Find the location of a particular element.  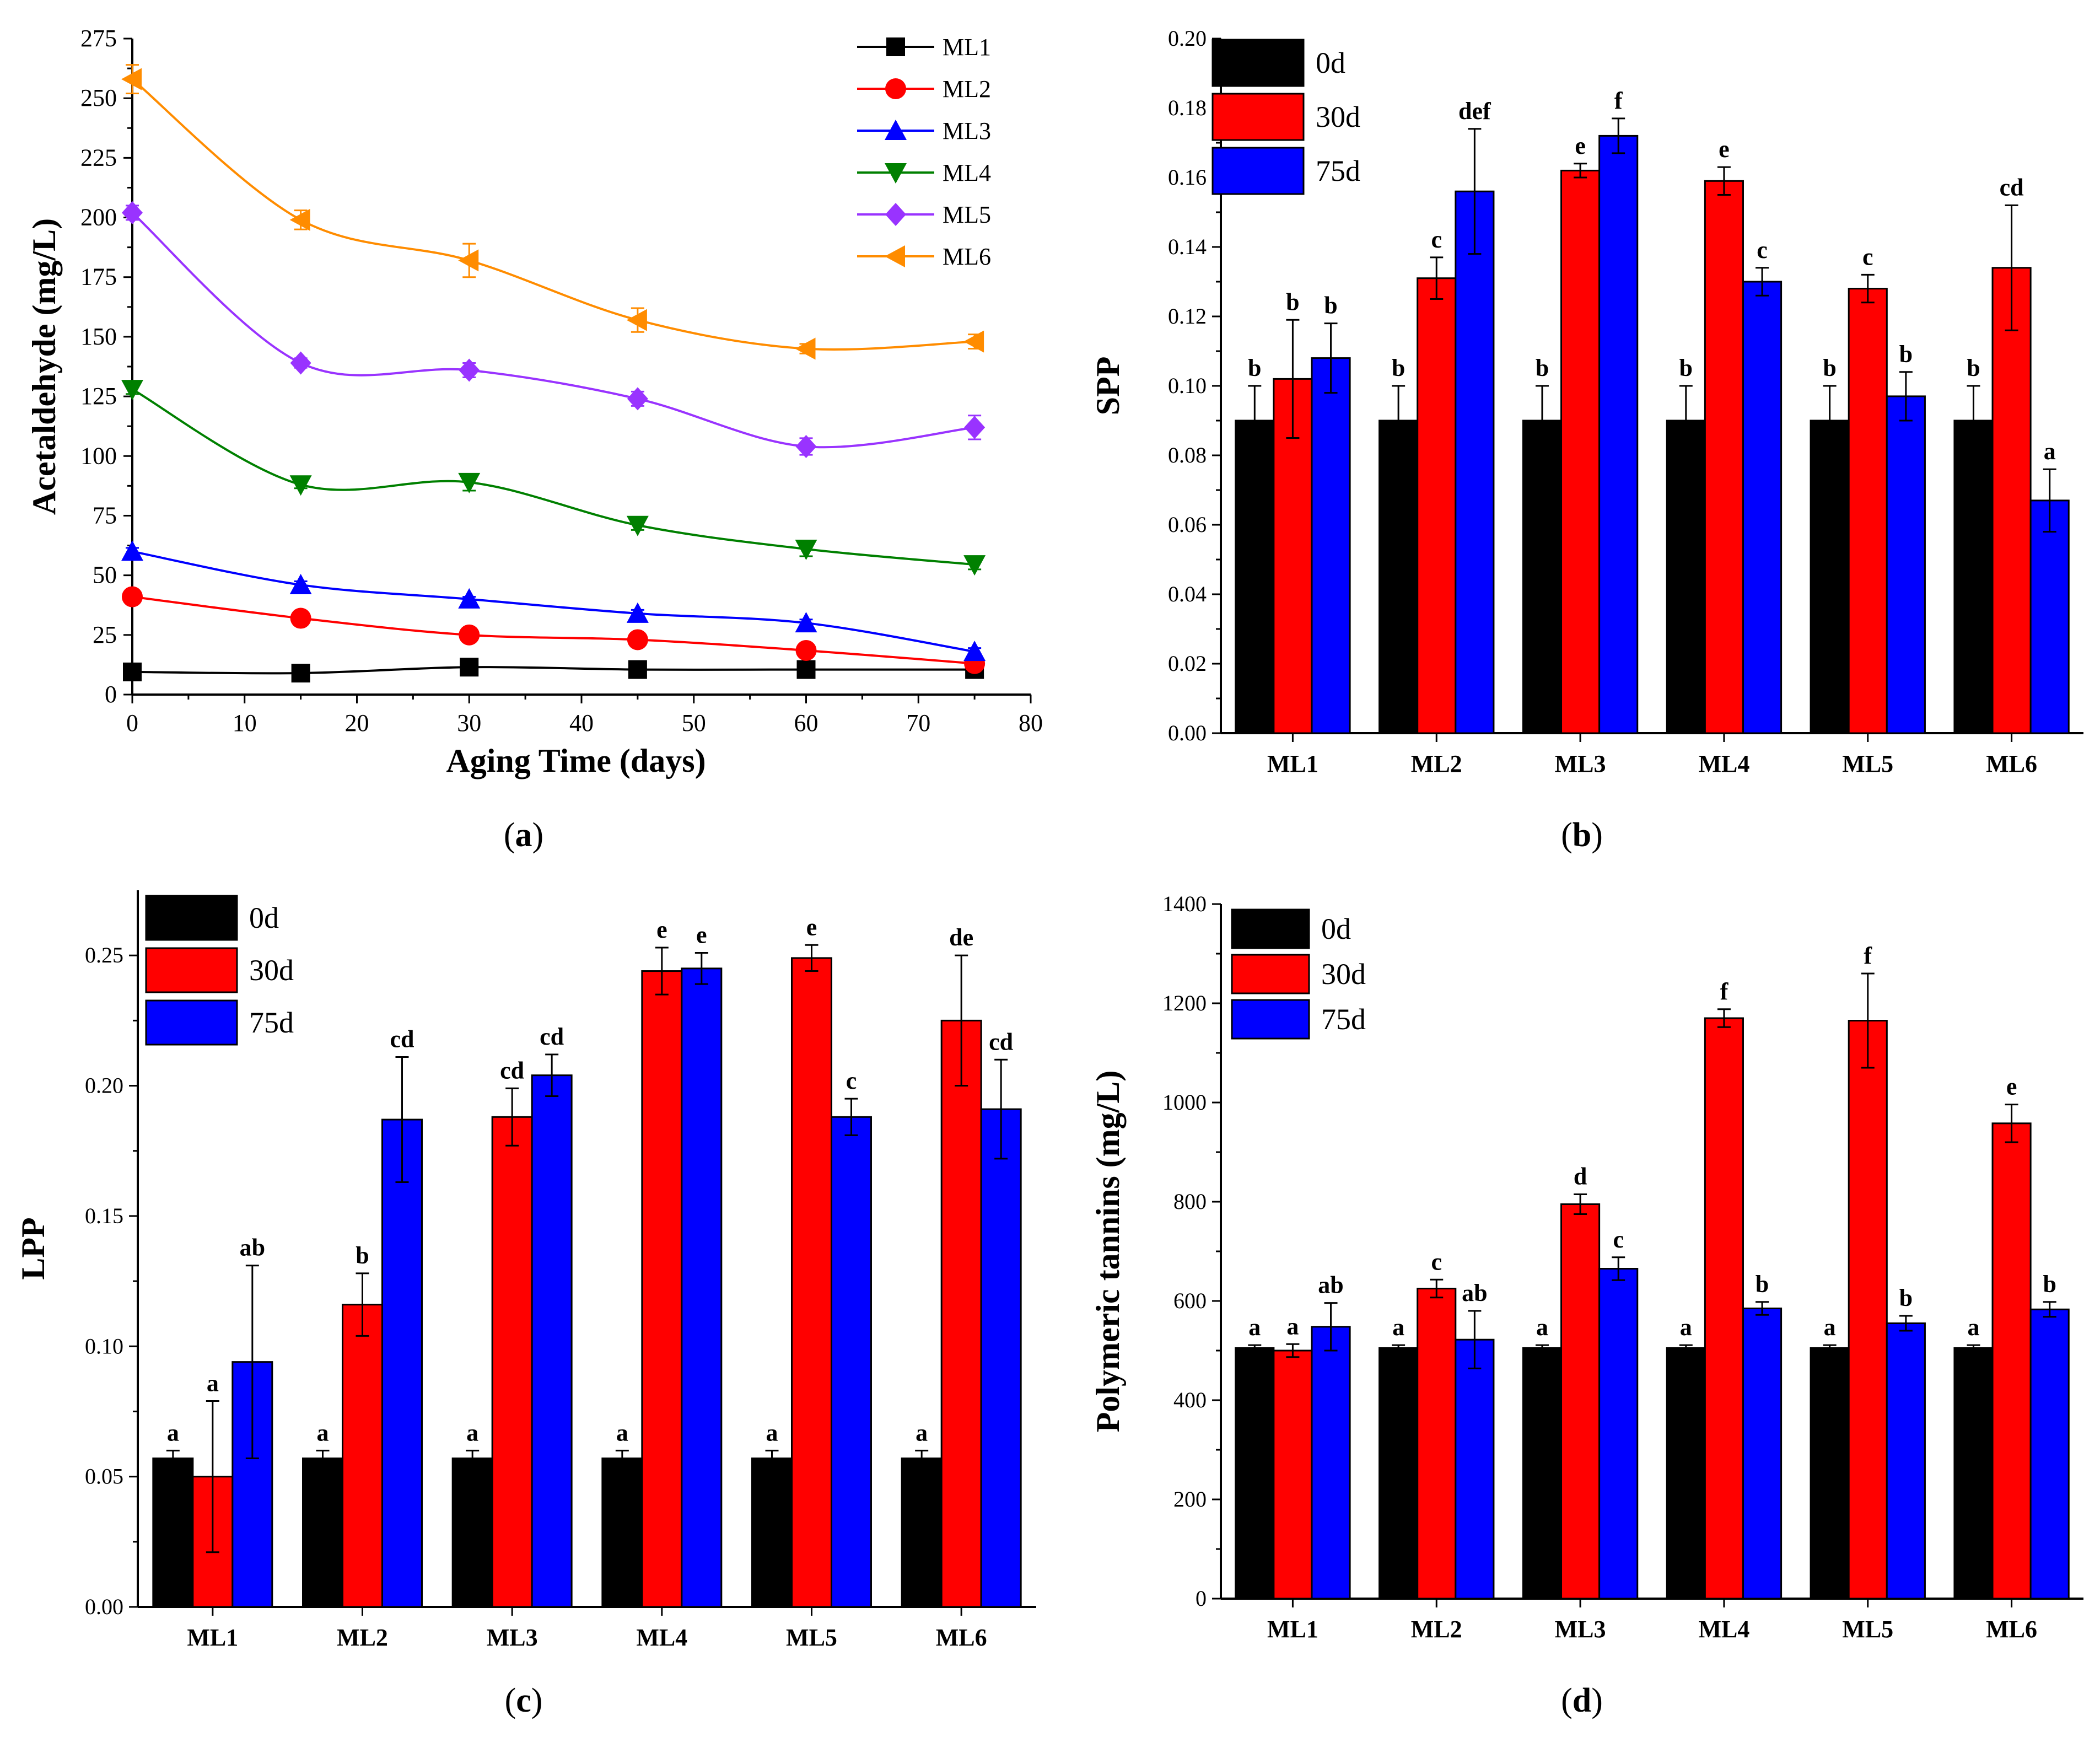

y-tick-label: 25 is located at coordinates (105, 635).